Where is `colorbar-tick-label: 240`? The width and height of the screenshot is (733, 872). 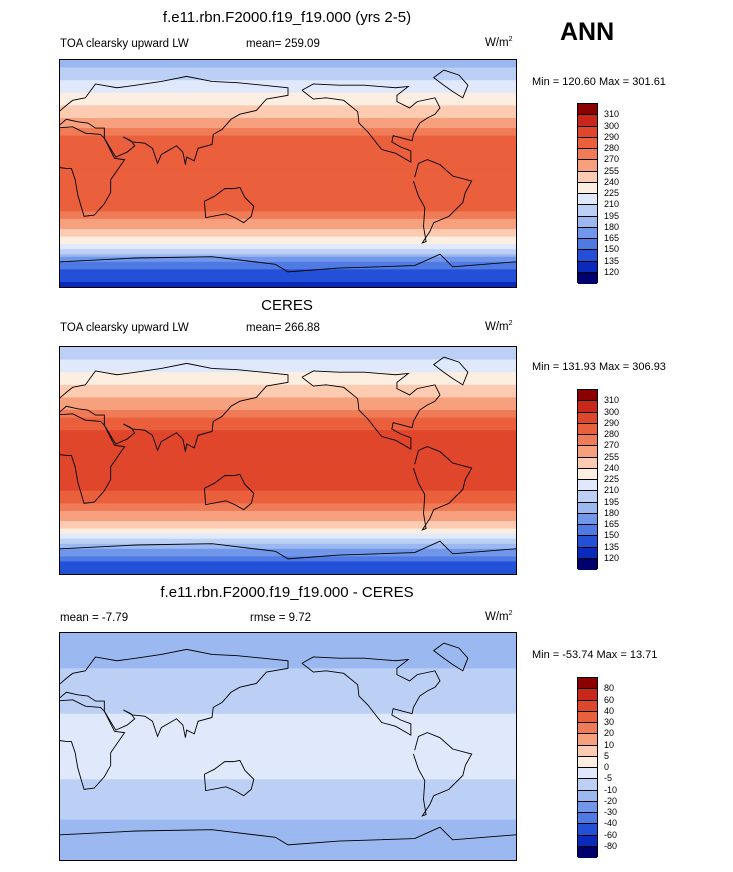 colorbar-tick-label: 240 is located at coordinates (612, 467).